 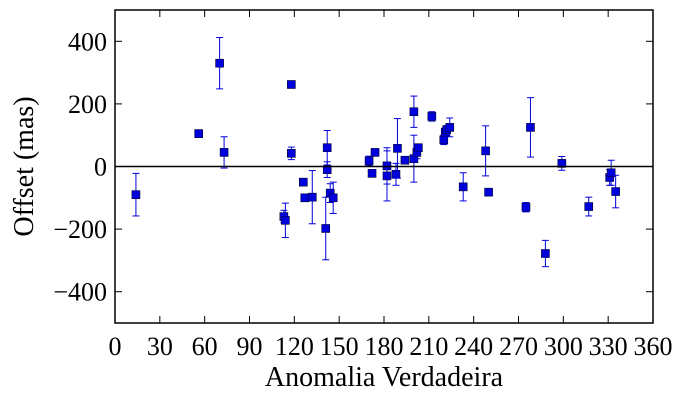 What do you see at coordinates (250, 346) in the screenshot?
I see `x-tick-label: 90` at bounding box center [250, 346].